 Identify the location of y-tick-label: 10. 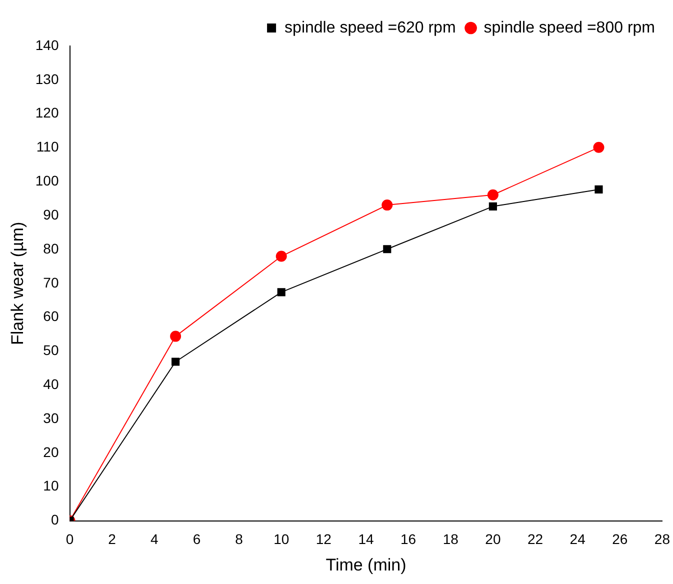
(51, 486).